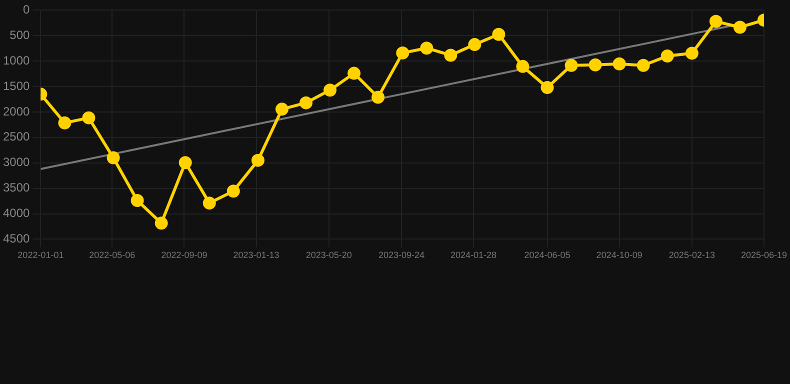 This screenshot has width=790, height=384. What do you see at coordinates (16, 162) in the screenshot?
I see `y-tick-label: 3000` at bounding box center [16, 162].